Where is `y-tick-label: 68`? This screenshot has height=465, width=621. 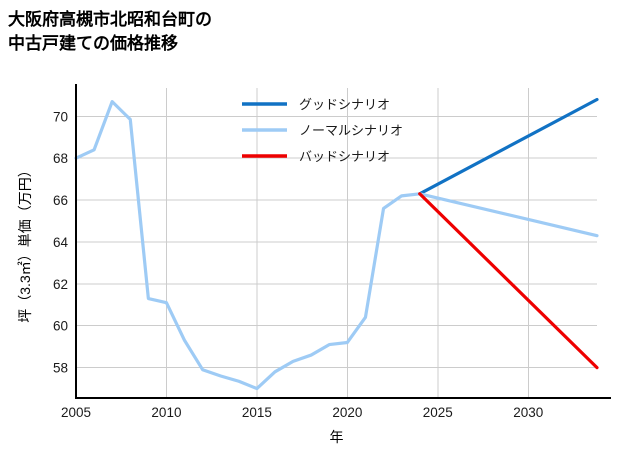 y-tick-label: 68 is located at coordinates (60, 158).